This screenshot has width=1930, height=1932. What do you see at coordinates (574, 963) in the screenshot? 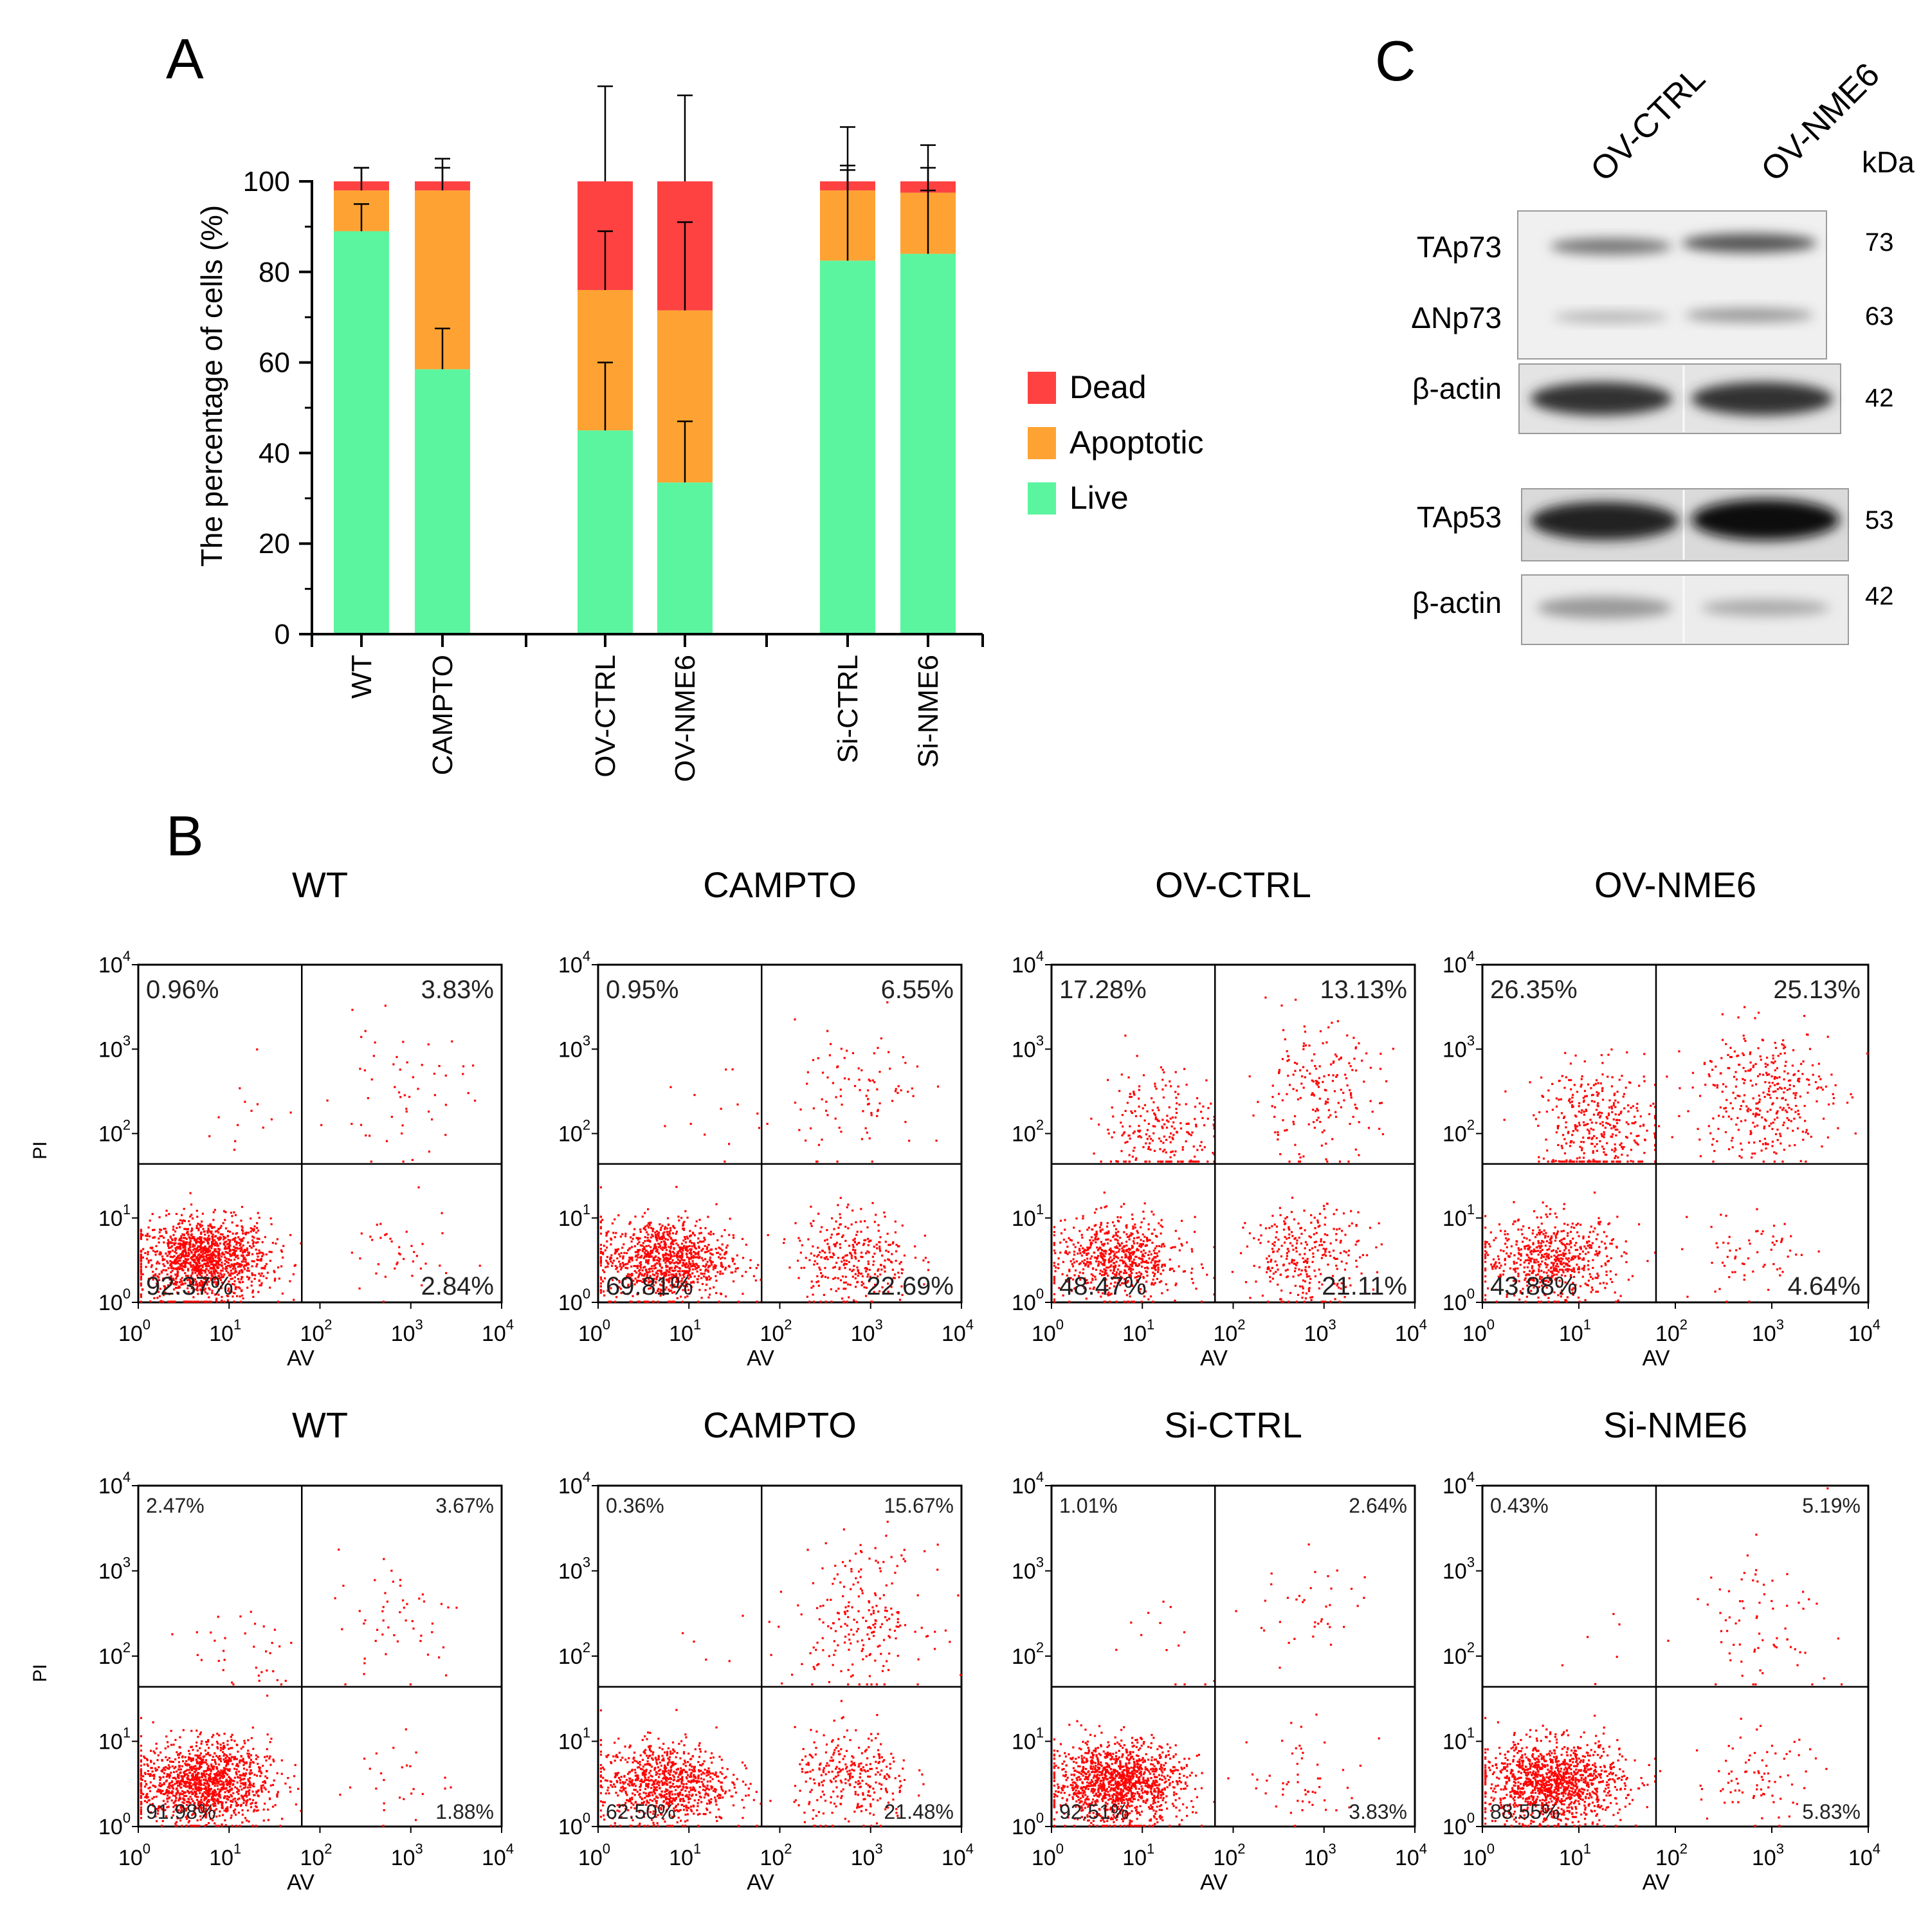
I see `y-tick-label: 10⁴` at bounding box center [574, 963].